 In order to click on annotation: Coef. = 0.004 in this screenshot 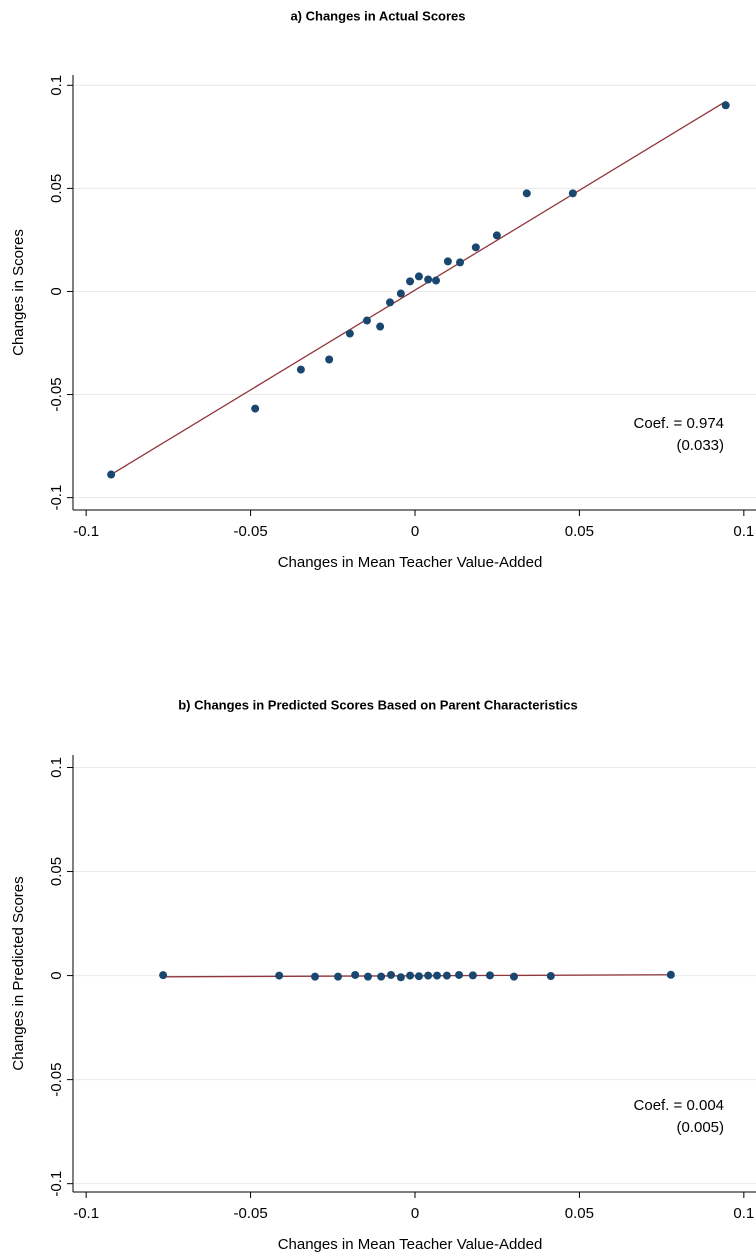, I will do `click(679, 1105)`.